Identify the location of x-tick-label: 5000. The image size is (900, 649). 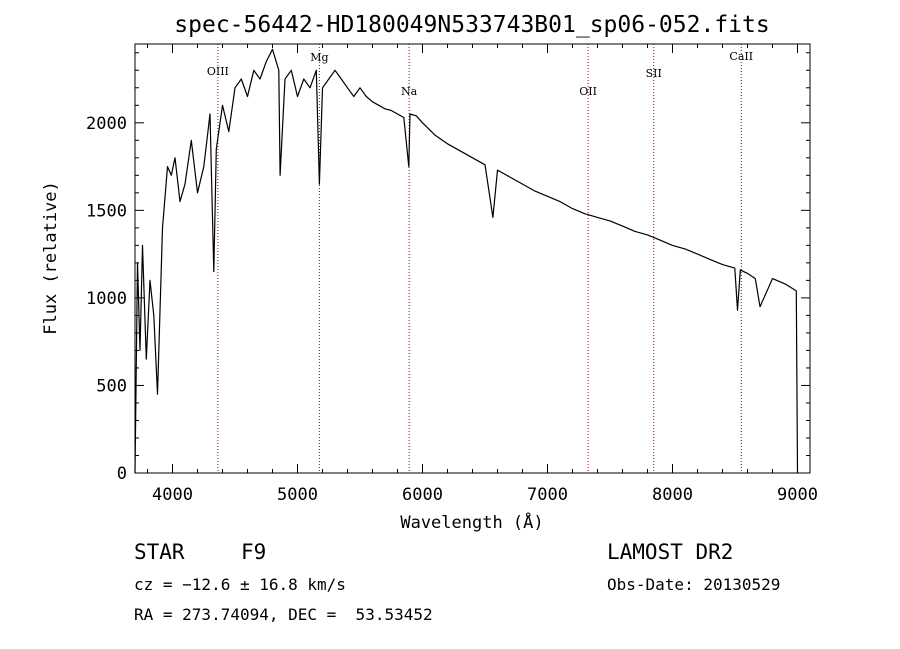
(297, 495).